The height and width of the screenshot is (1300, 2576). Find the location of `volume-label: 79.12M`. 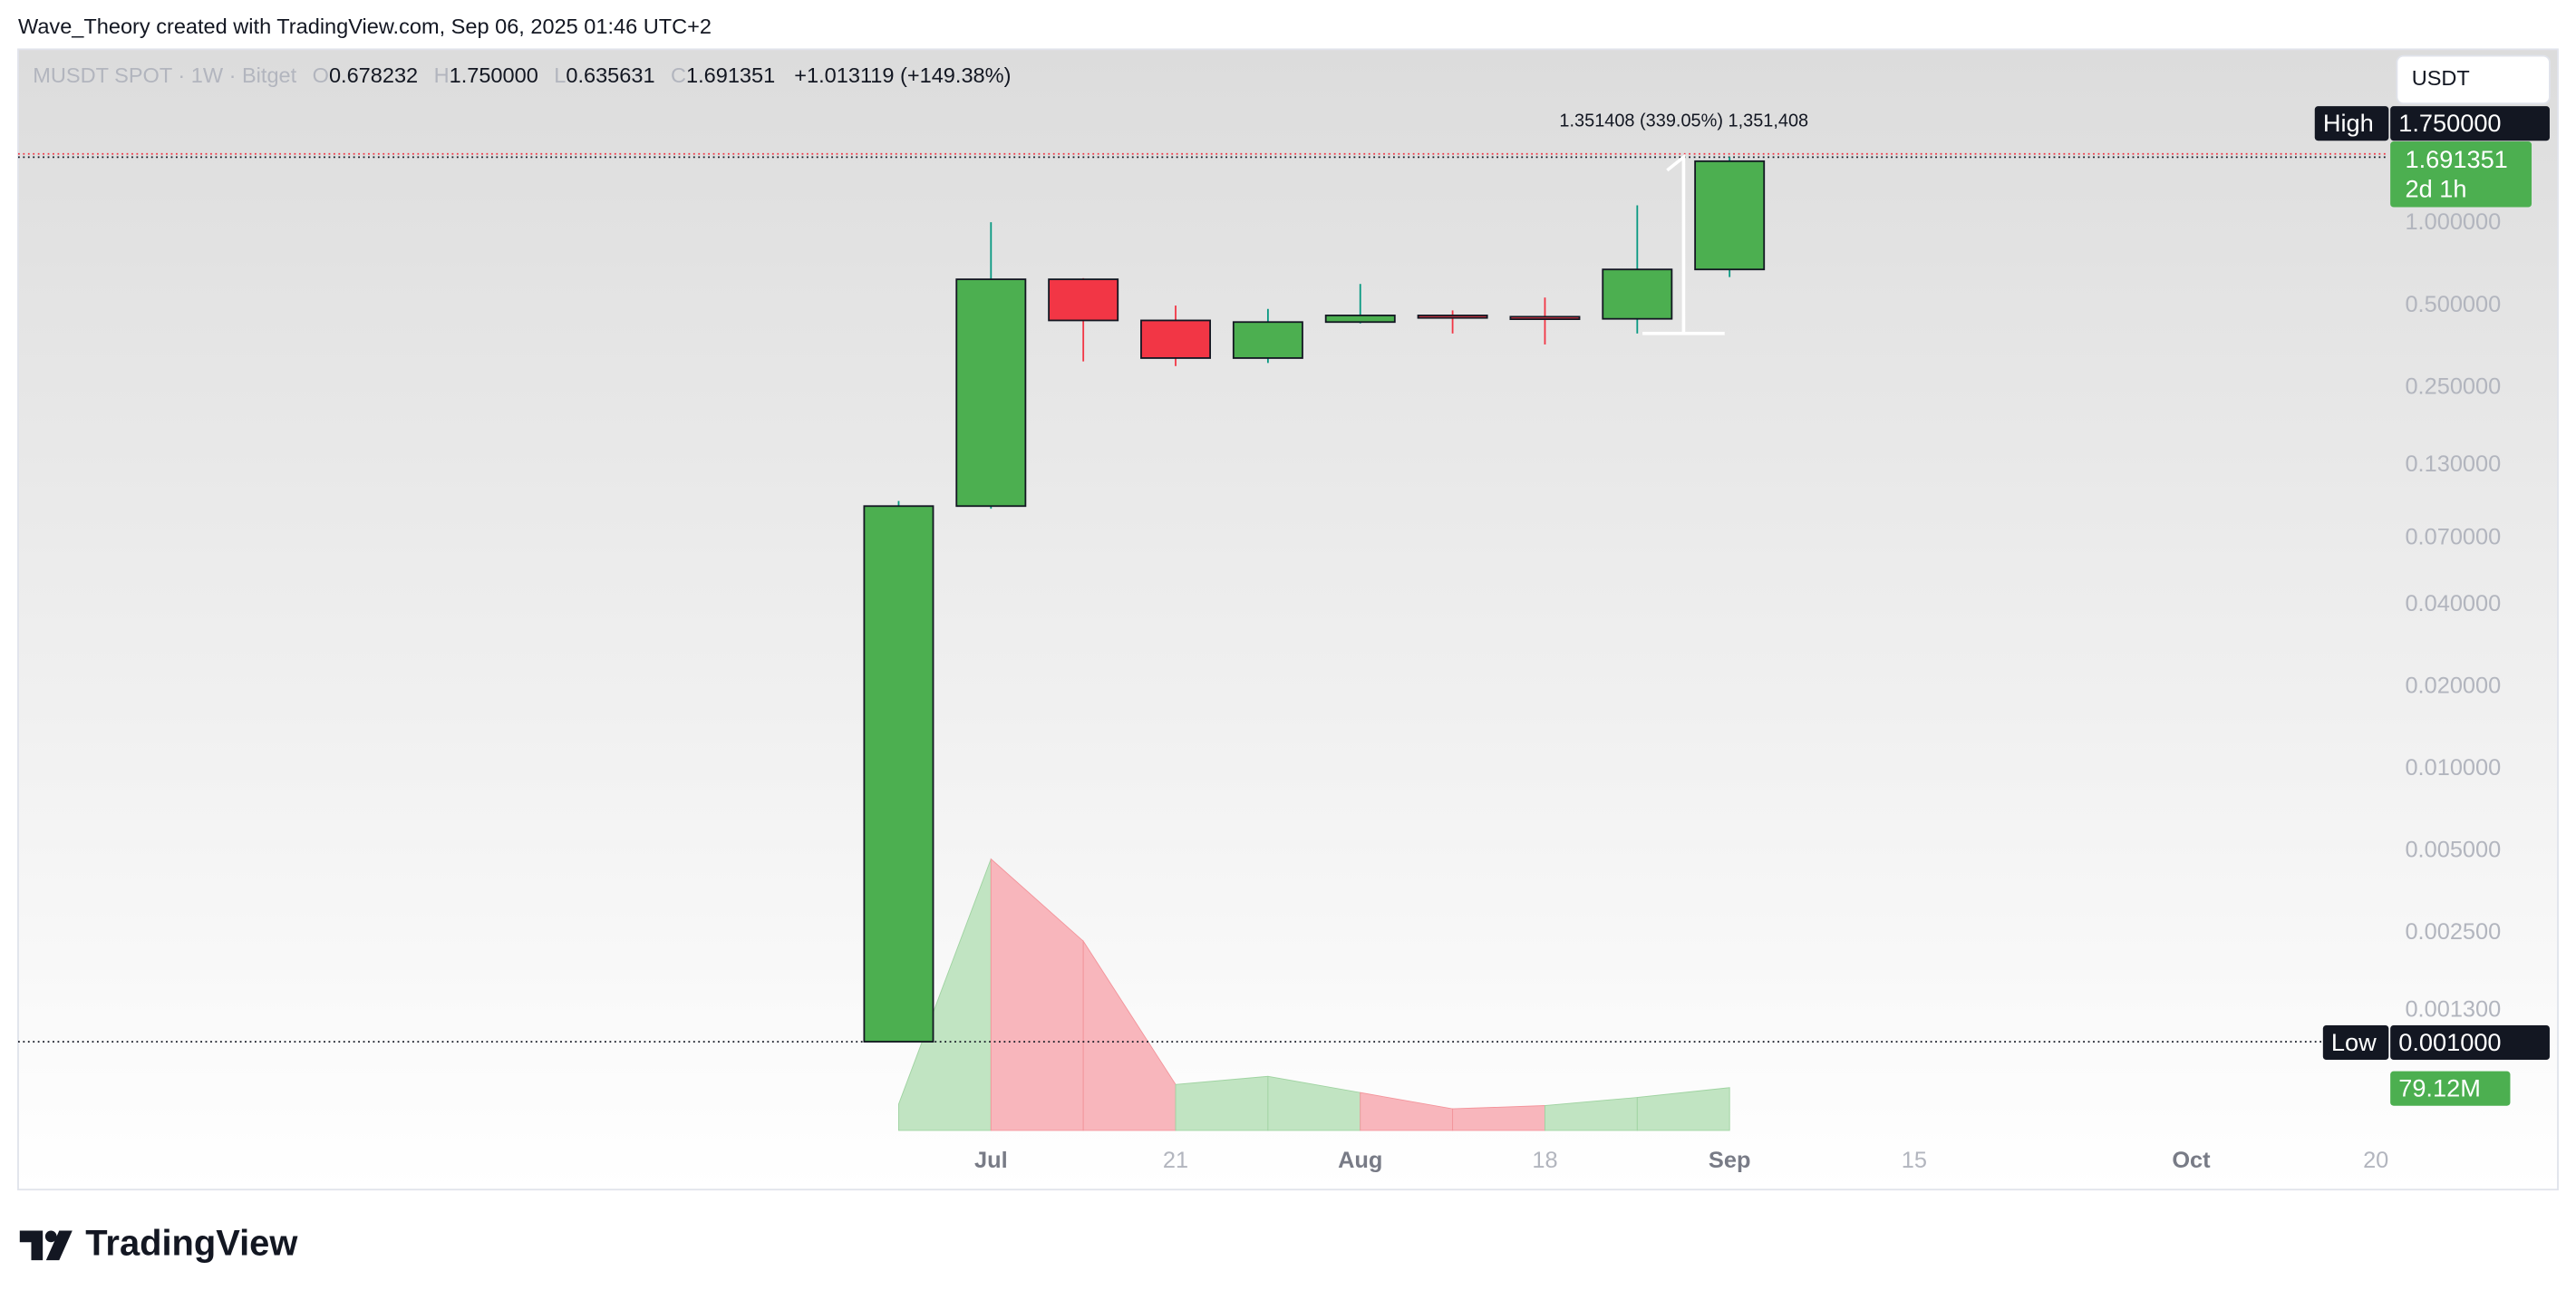

volume-label: 79.12M is located at coordinates (2439, 1088).